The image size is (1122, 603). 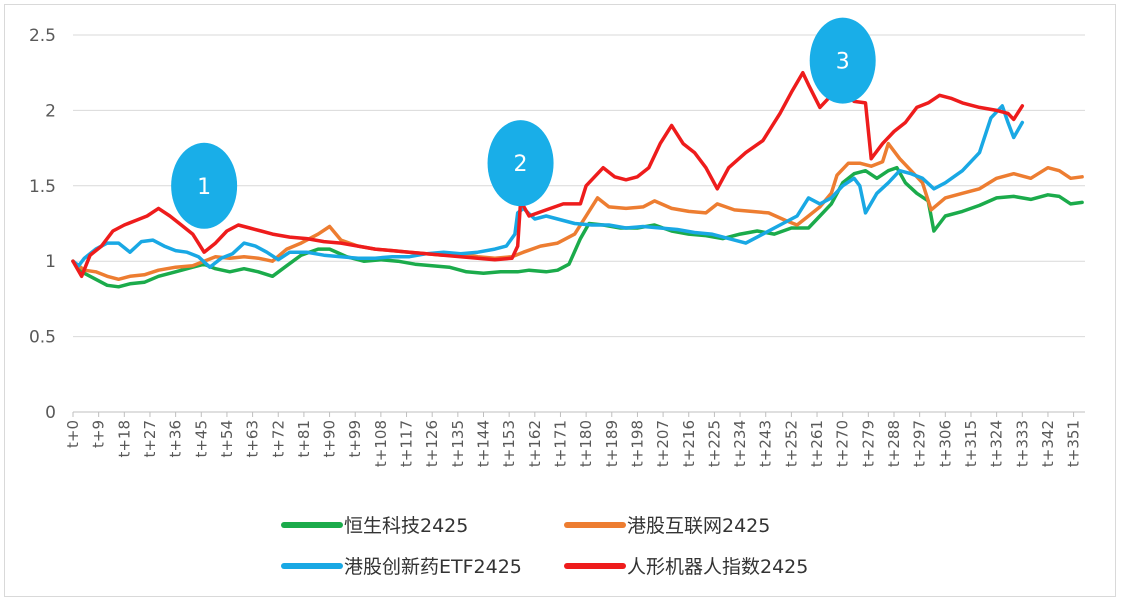 What do you see at coordinates (717, 567) in the screenshot?
I see `legend-label: 人形机器人指数2425` at bounding box center [717, 567].